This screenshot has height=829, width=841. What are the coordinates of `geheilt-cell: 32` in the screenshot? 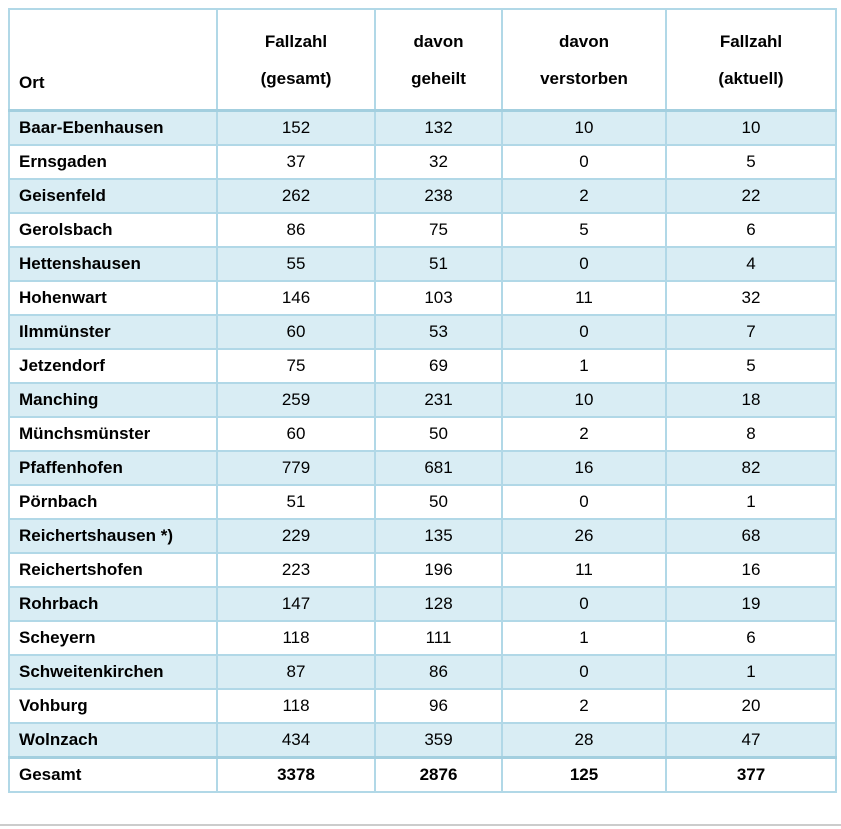 It's located at (438, 162).